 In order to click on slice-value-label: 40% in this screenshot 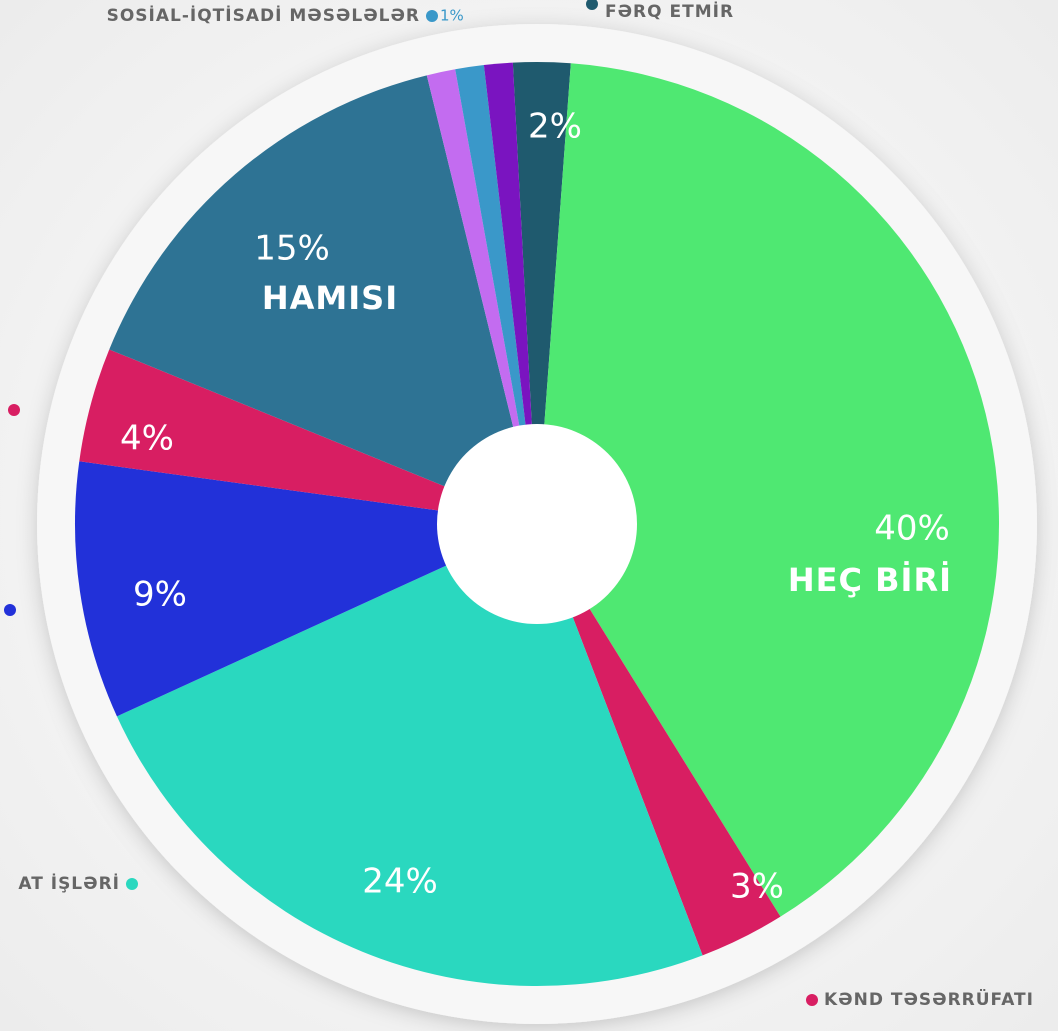, I will do `click(912, 529)`.